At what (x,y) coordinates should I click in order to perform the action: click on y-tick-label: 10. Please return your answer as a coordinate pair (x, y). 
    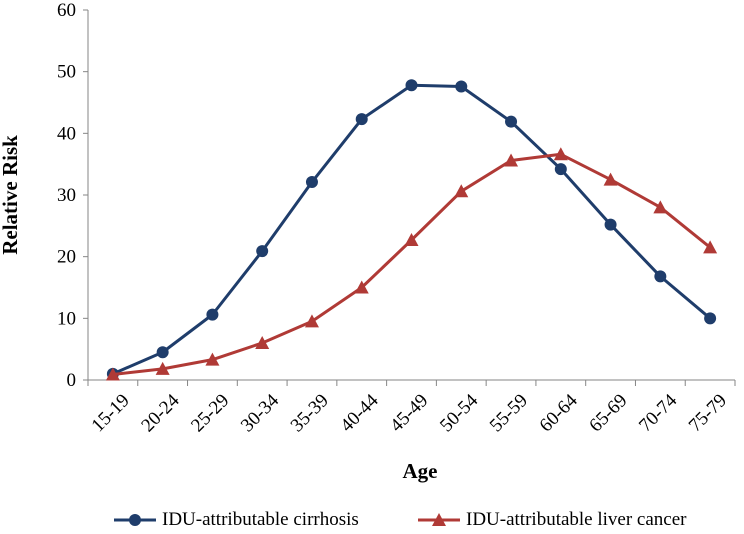
    Looking at the image, I should click on (66, 318).